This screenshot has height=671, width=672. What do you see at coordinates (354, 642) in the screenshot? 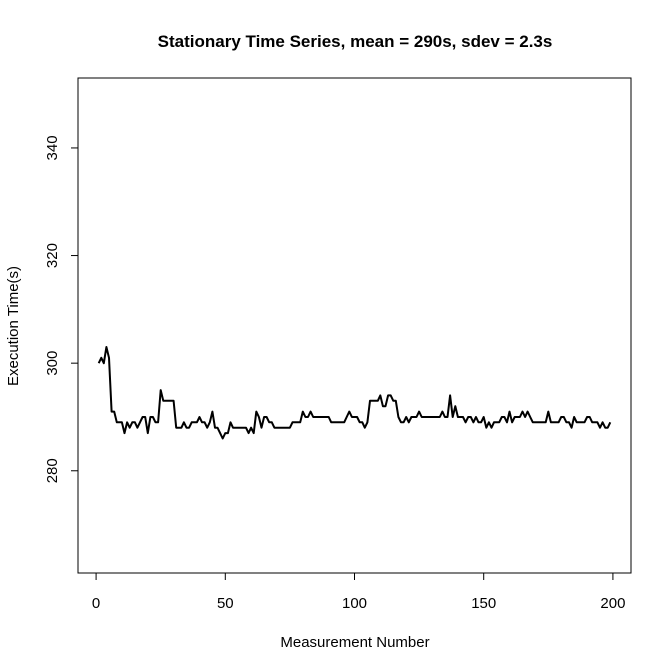
I see `x-axis-label: Measurement Number` at bounding box center [354, 642].